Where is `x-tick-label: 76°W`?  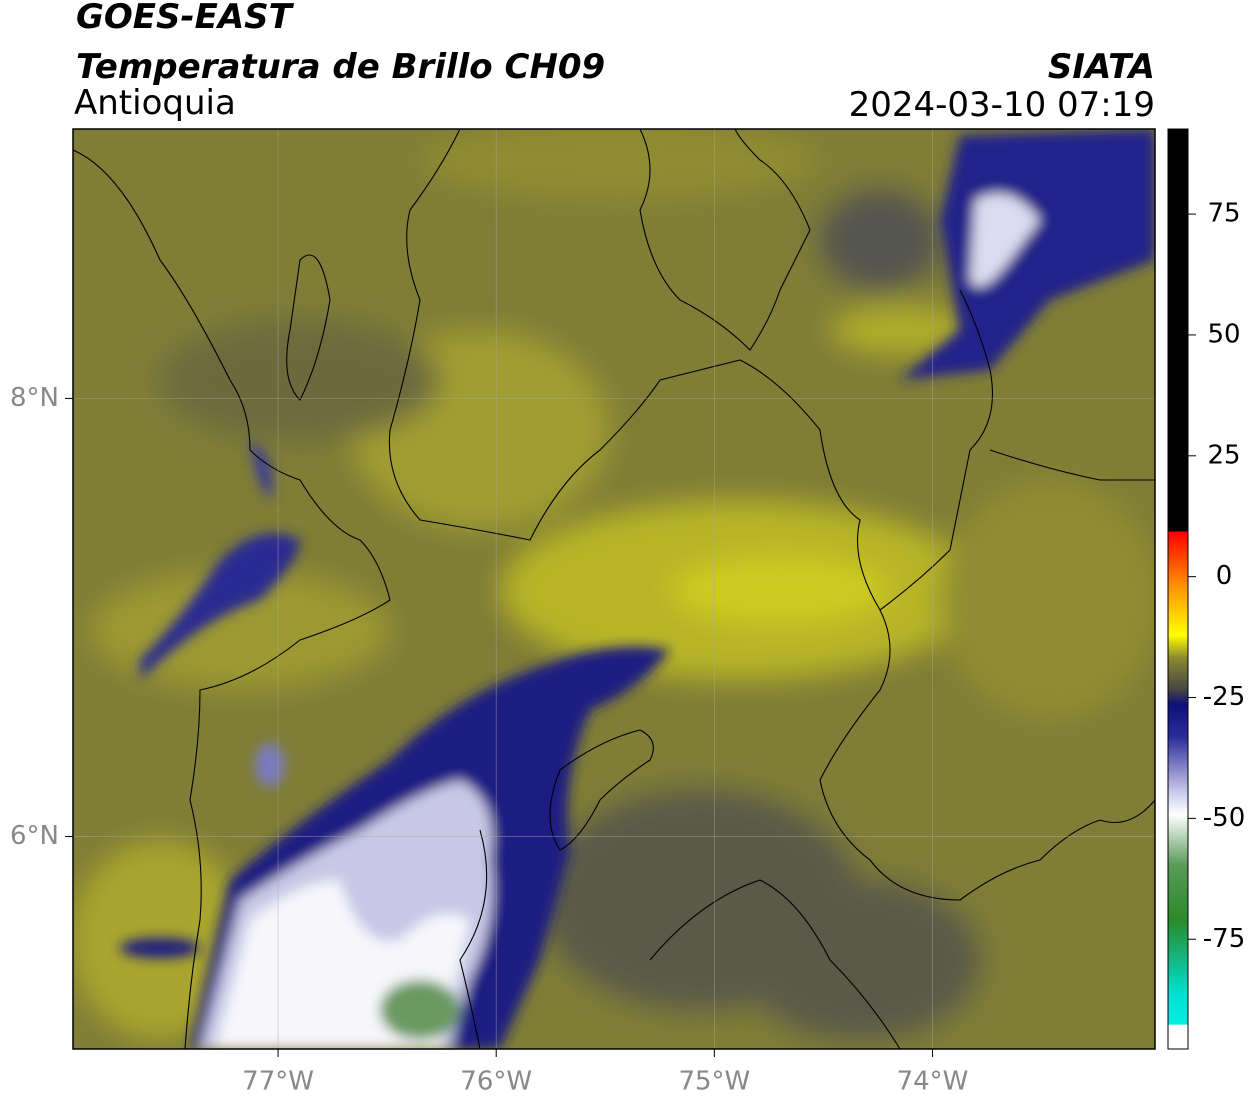 x-tick-label: 76°W is located at coordinates (496, 1082).